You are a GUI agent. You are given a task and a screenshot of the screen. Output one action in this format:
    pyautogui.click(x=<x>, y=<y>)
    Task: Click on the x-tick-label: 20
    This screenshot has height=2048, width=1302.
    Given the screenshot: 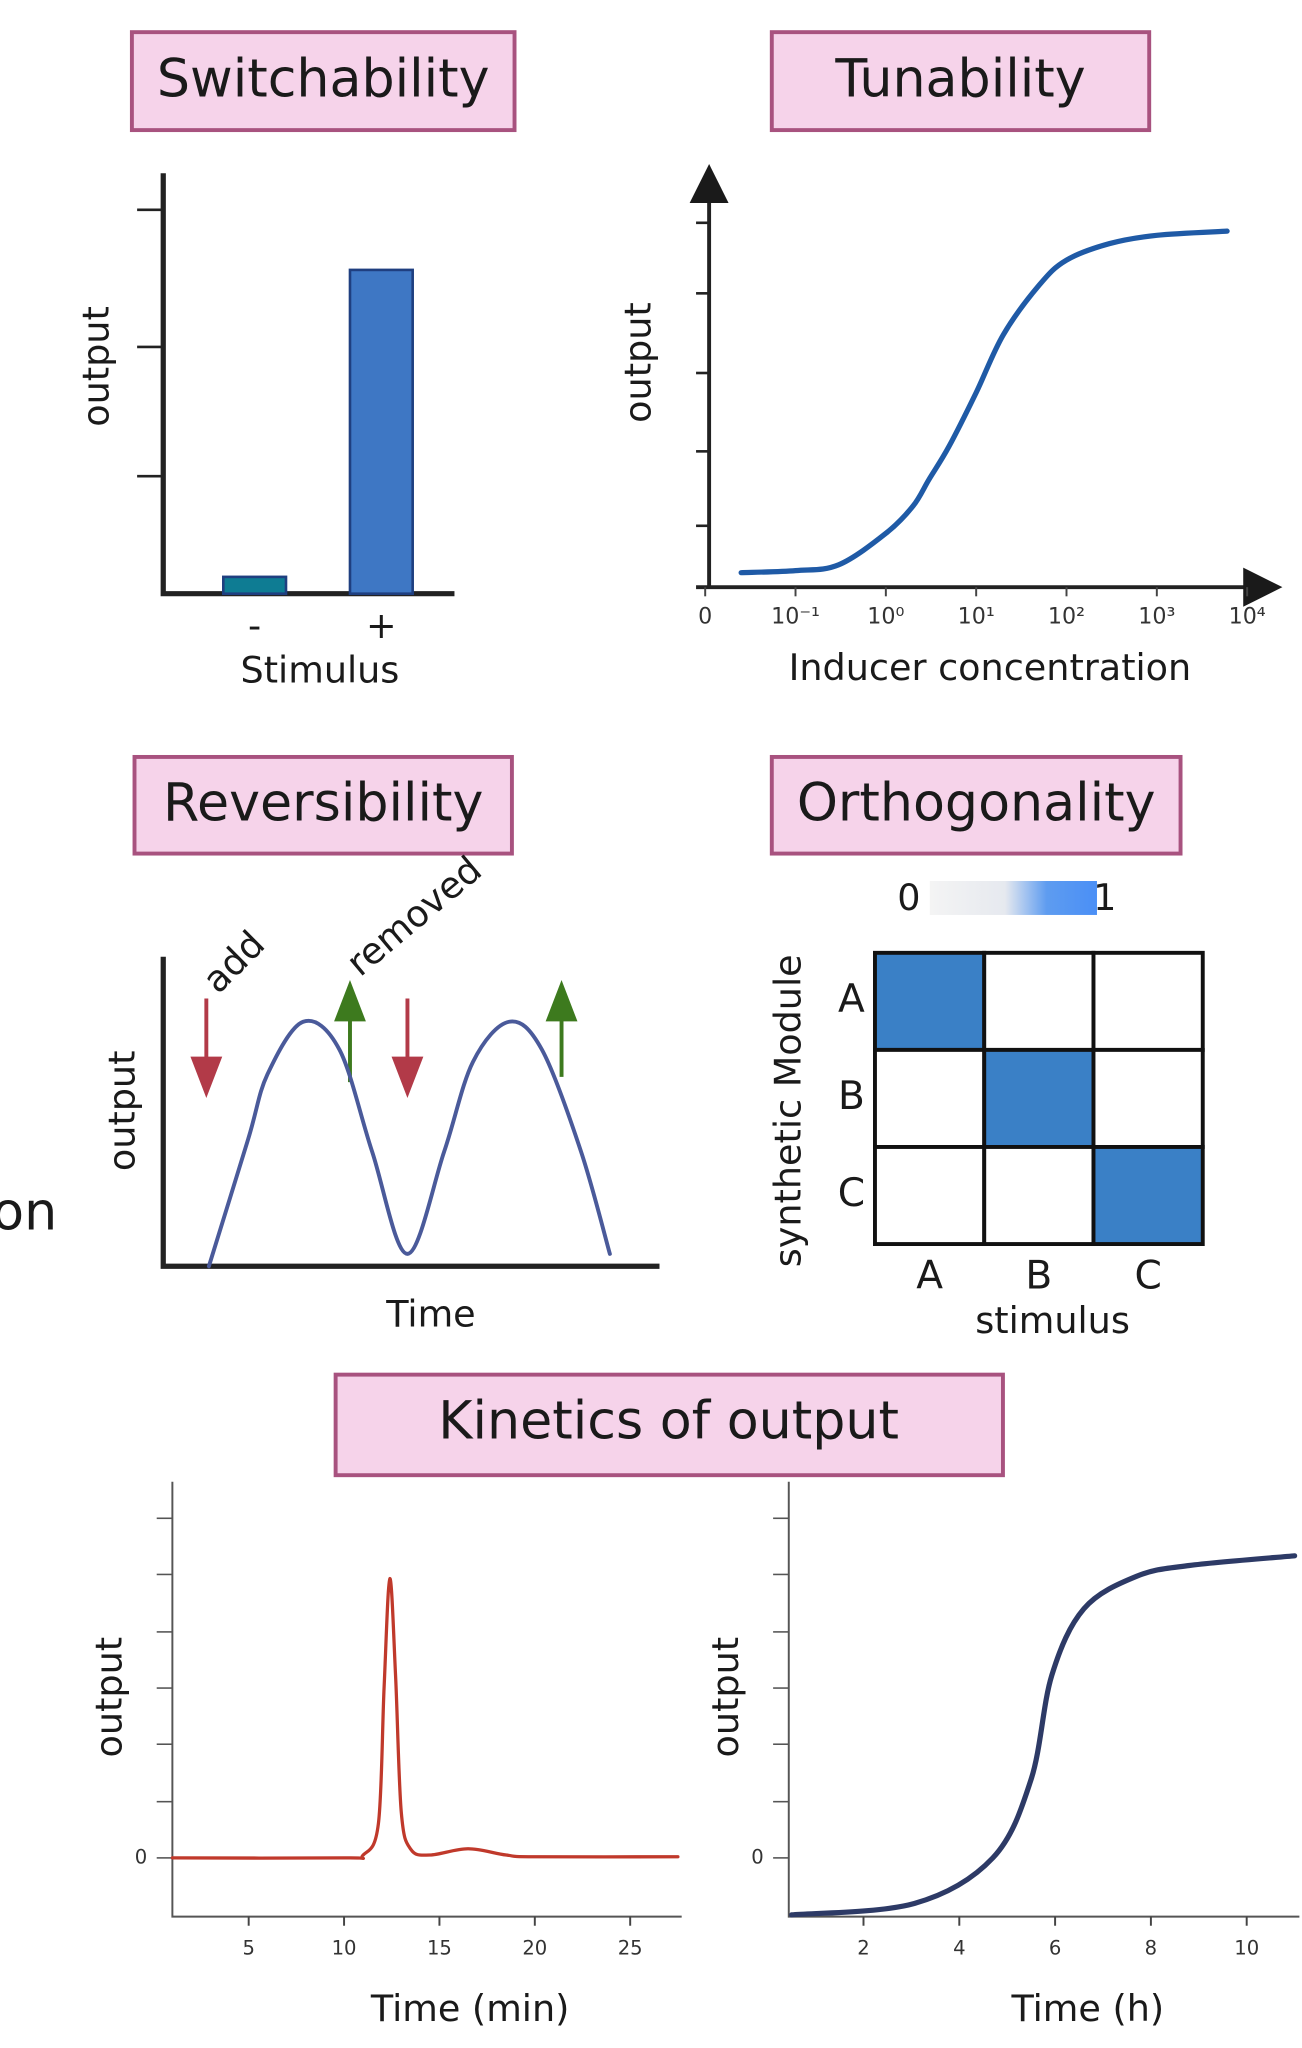 What is the action you would take?
    pyautogui.click(x=534, y=1948)
    